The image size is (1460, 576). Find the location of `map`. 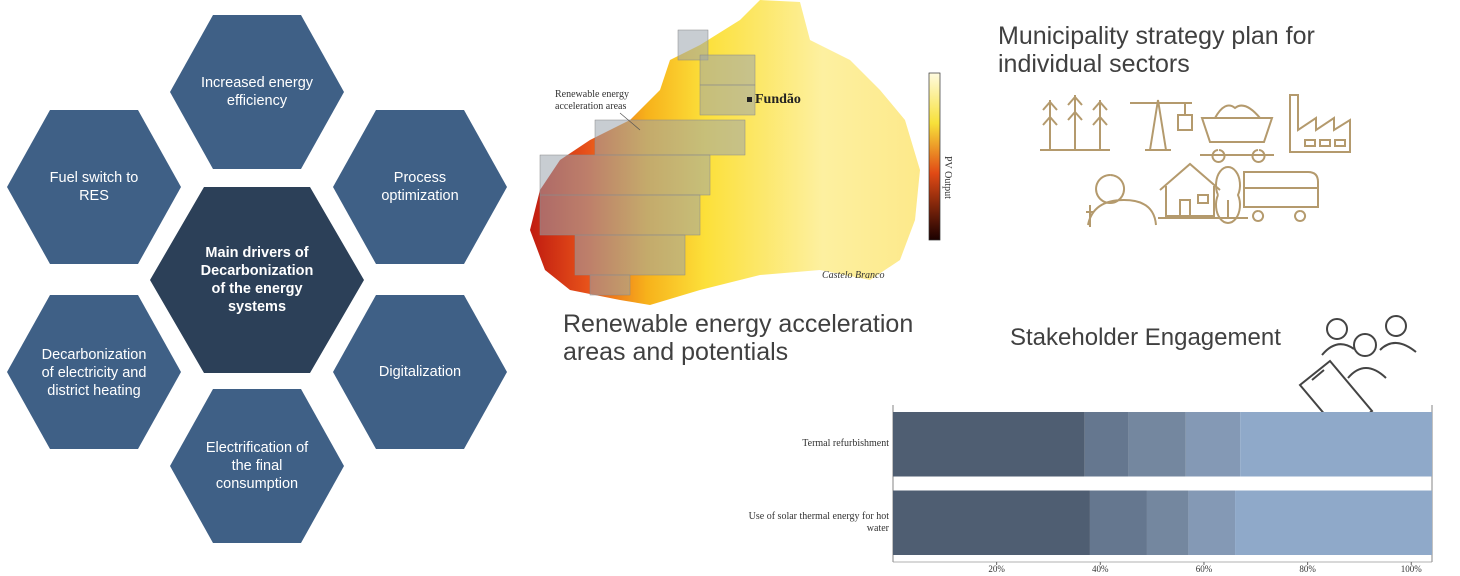

map is located at coordinates (735, 152).